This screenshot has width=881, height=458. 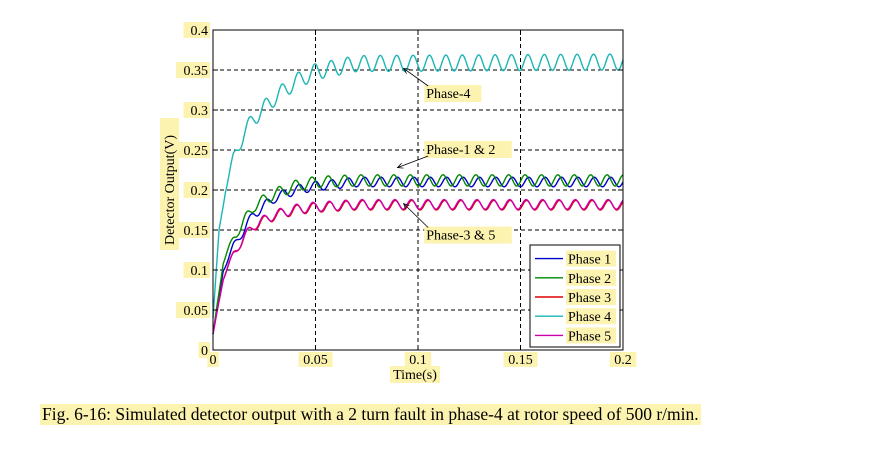 I want to click on annotations: Phase-4 Phase-1 & 2 Phase-3 & 5, so click(x=454, y=155).